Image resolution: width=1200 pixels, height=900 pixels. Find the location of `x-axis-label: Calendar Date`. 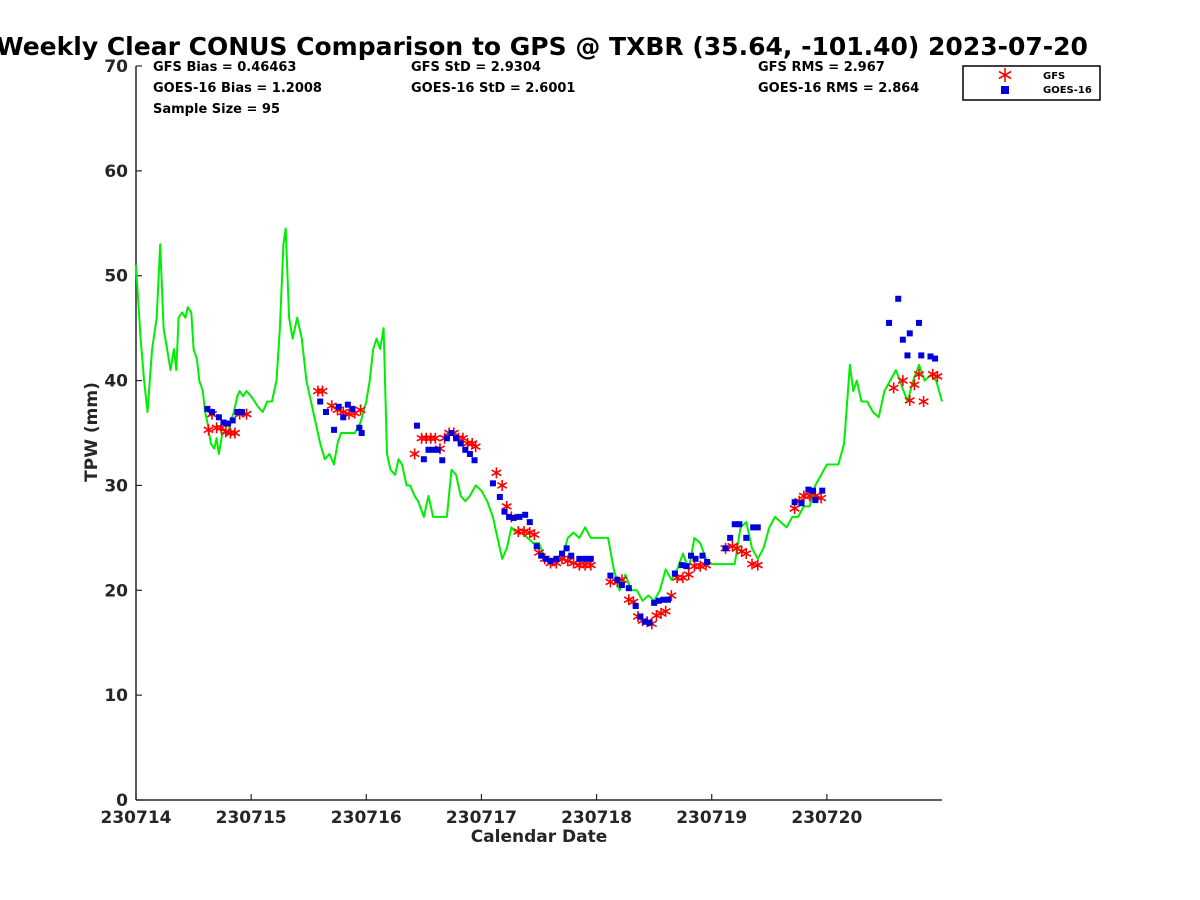

x-axis-label: Calendar Date is located at coordinates (539, 837).